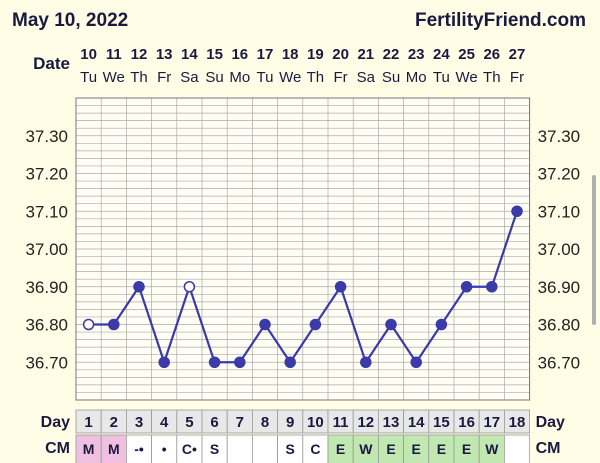 Image resolution: width=600 pixels, height=463 pixels. I want to click on scrollbar-thumb, so click(594, 250).